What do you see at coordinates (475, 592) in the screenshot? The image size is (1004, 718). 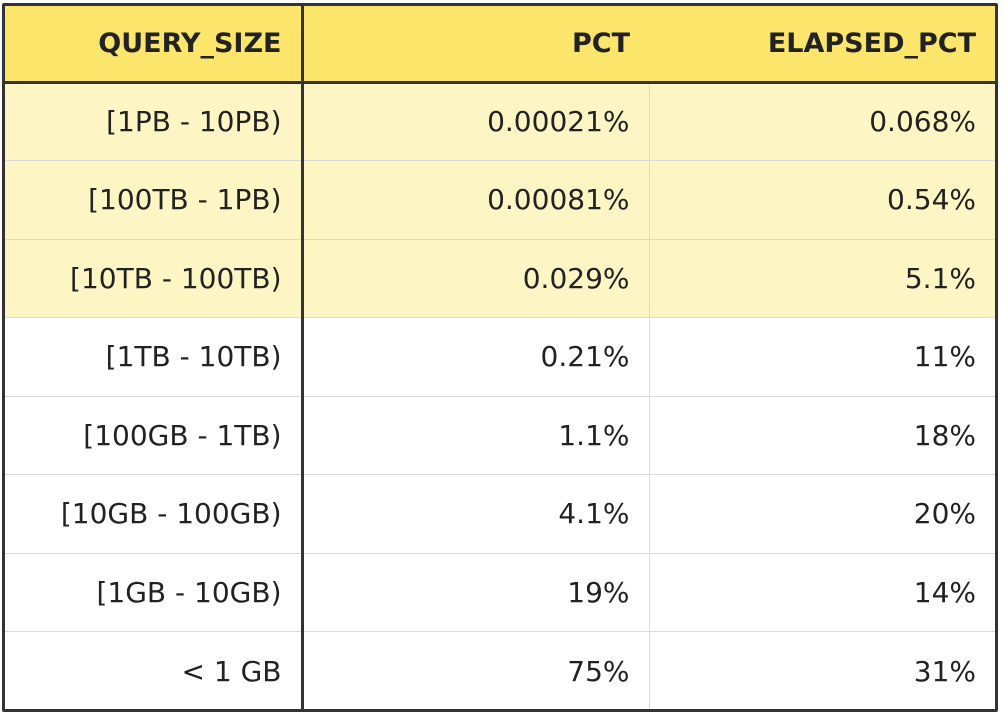 I see `cell-pct: 19%` at bounding box center [475, 592].